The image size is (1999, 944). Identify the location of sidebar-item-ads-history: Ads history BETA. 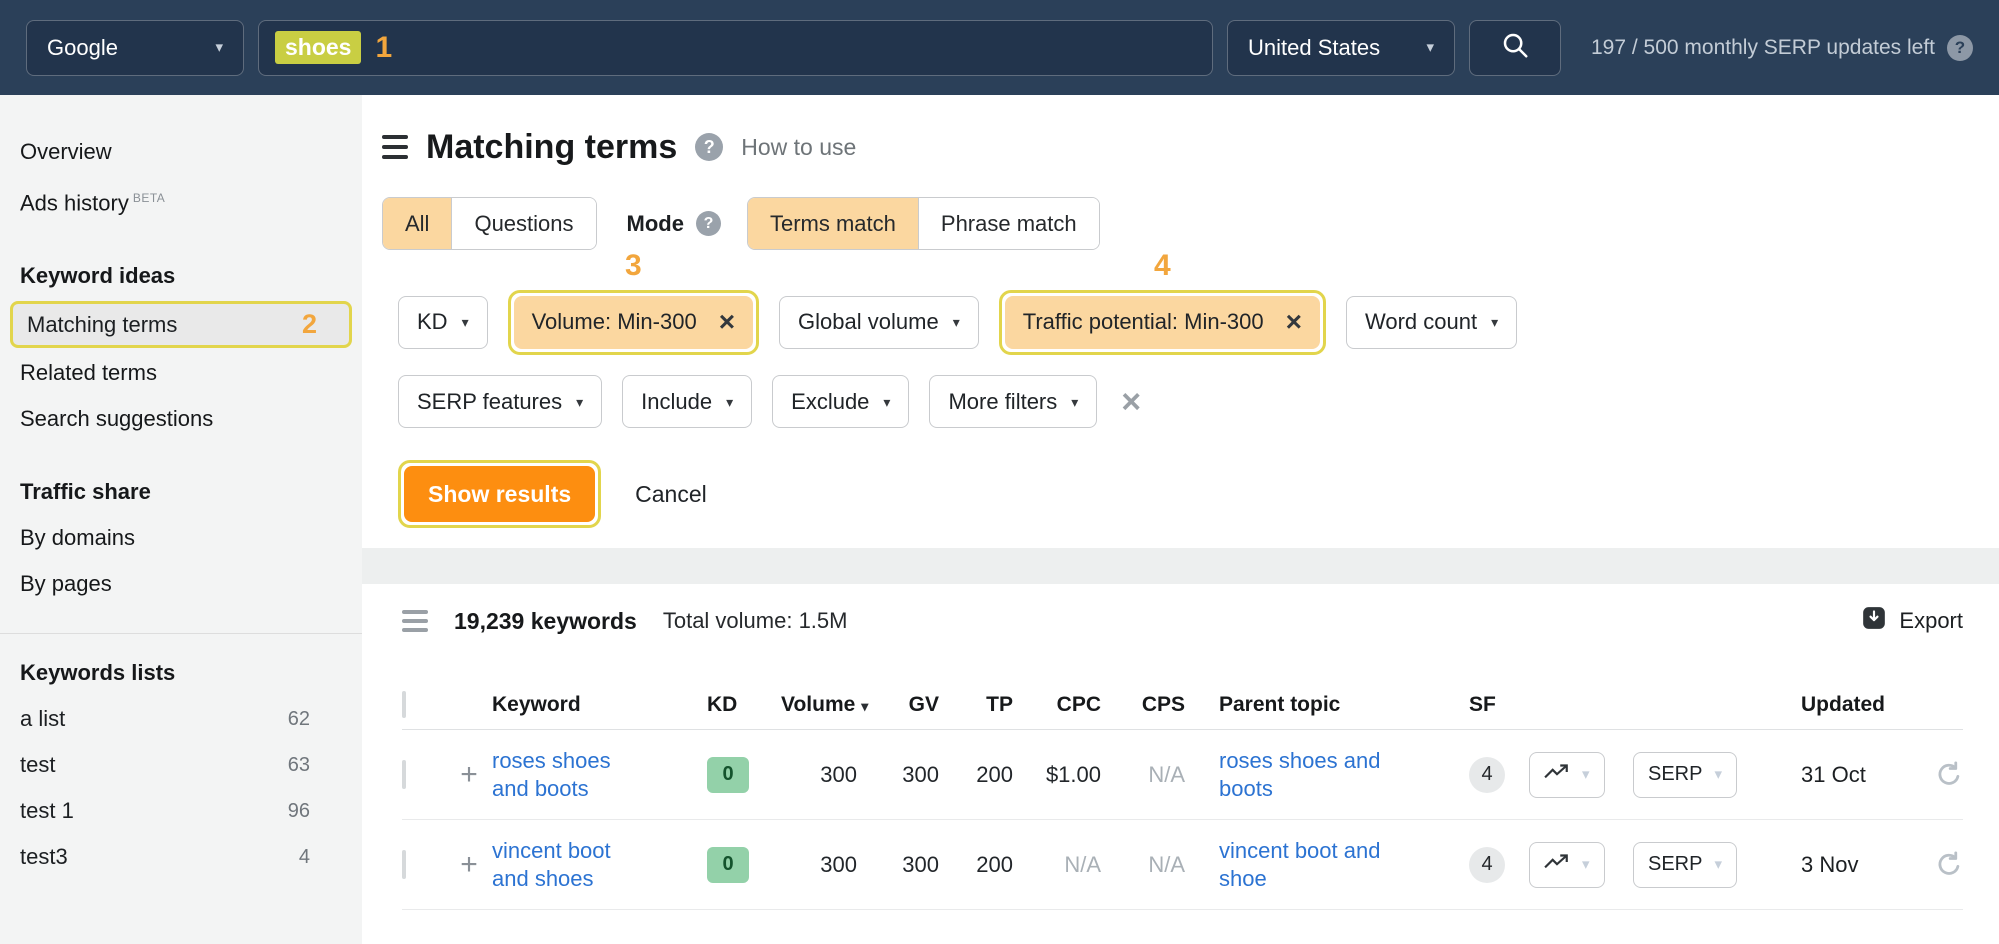
(181, 200).